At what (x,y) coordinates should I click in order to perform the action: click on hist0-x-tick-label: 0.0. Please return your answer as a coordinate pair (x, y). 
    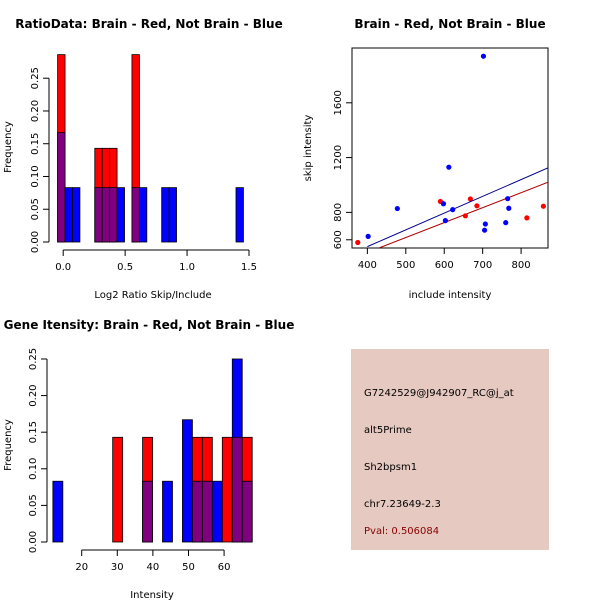
    Looking at the image, I should click on (63, 267).